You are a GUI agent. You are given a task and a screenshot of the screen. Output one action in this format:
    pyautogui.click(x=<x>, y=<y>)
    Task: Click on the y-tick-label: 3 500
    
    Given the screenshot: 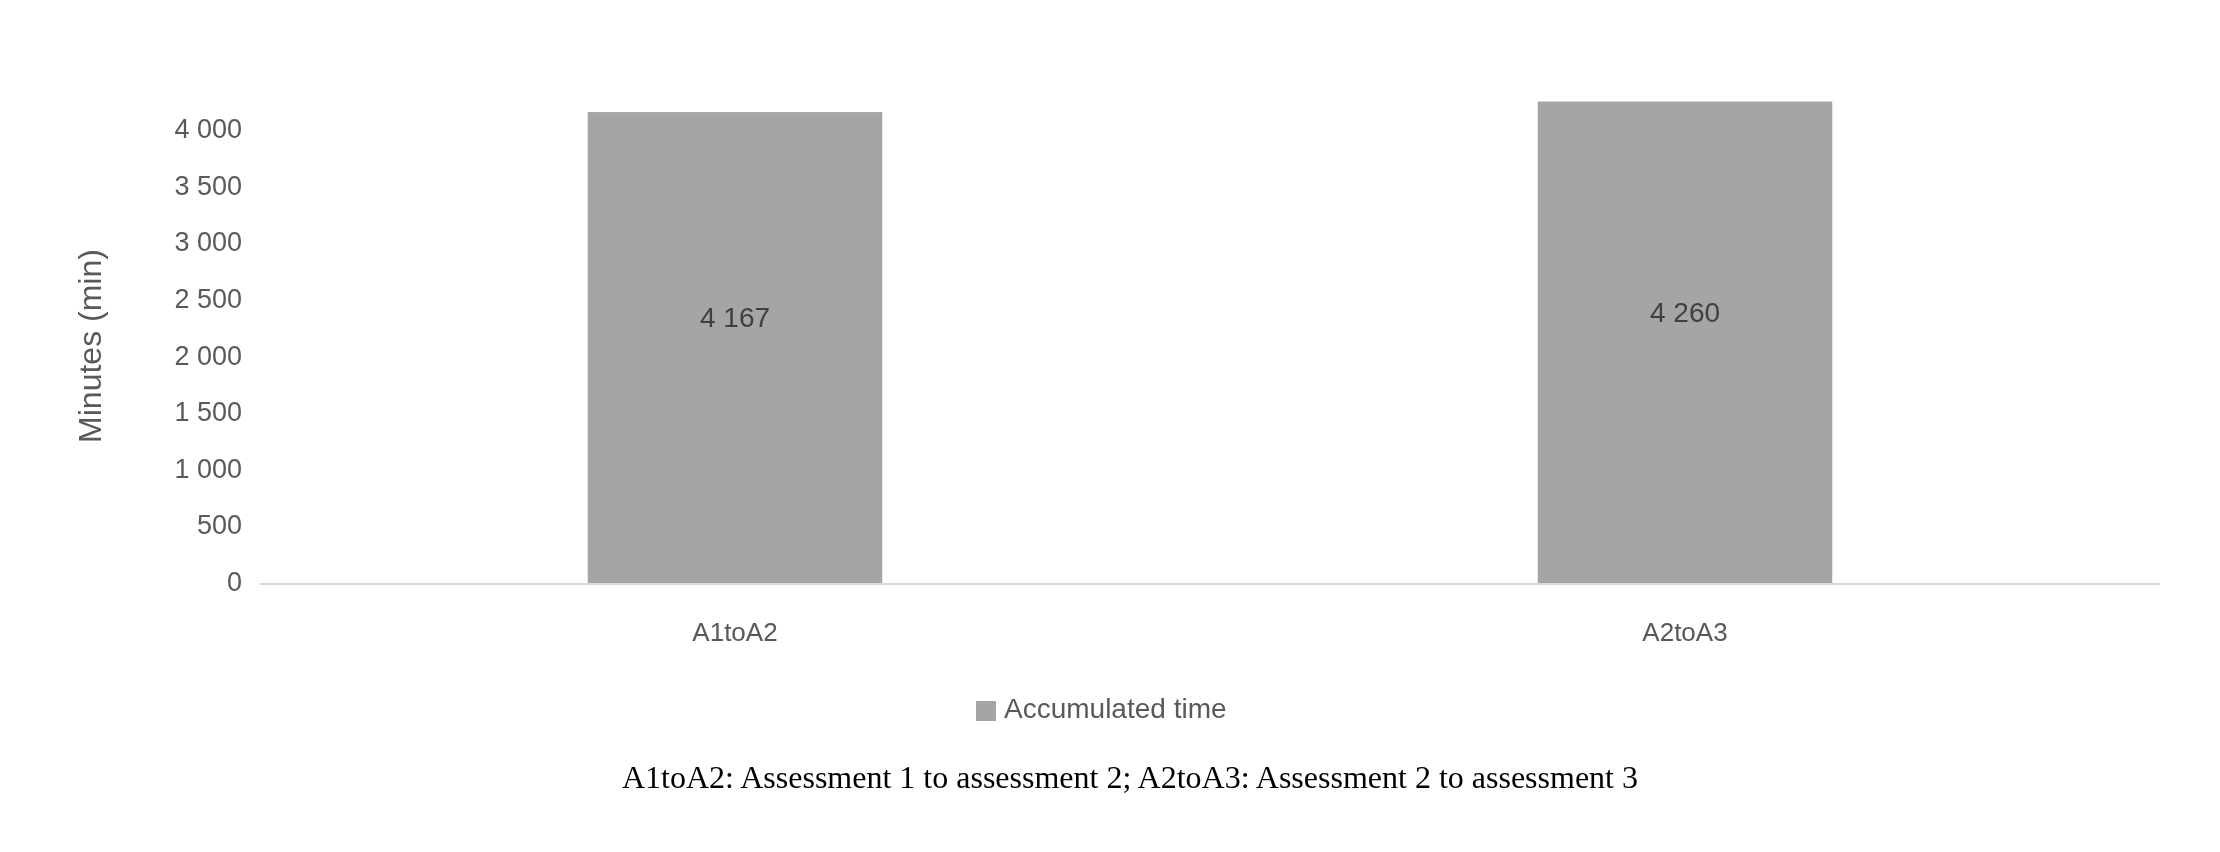 What is the action you would take?
    pyautogui.click(x=208, y=185)
    